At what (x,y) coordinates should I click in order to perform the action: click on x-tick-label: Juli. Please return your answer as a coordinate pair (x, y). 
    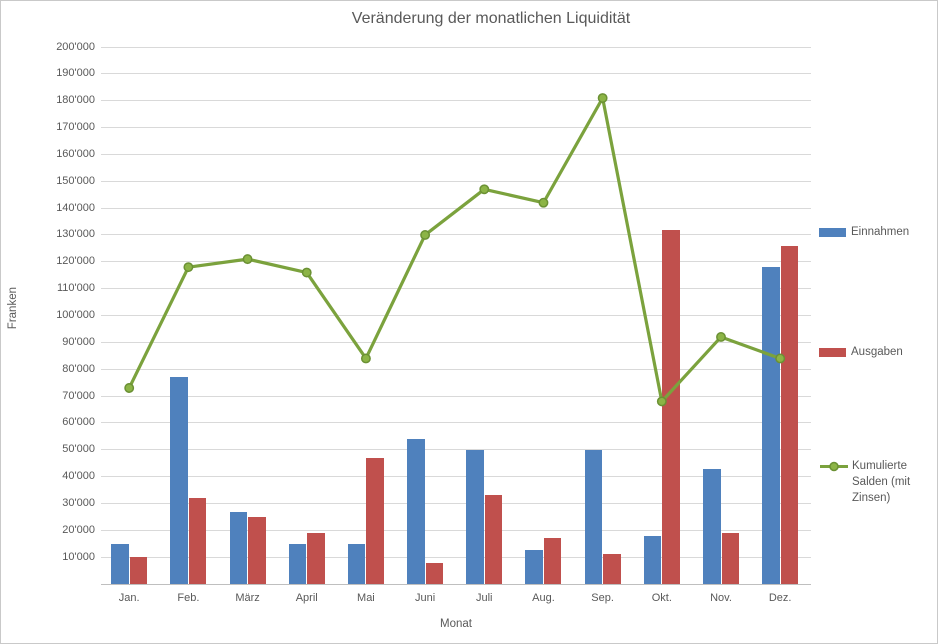
    Looking at the image, I should click on (484, 598).